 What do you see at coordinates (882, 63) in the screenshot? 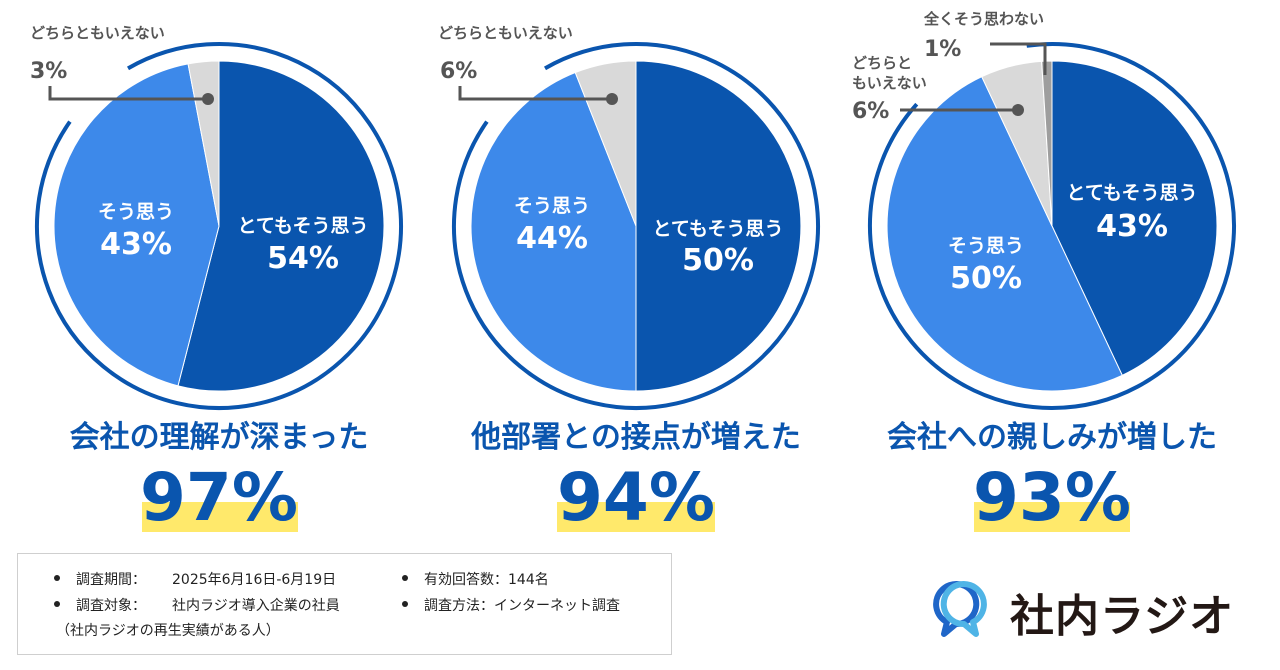
I see `callout-name-label: どちらと` at bounding box center [882, 63].